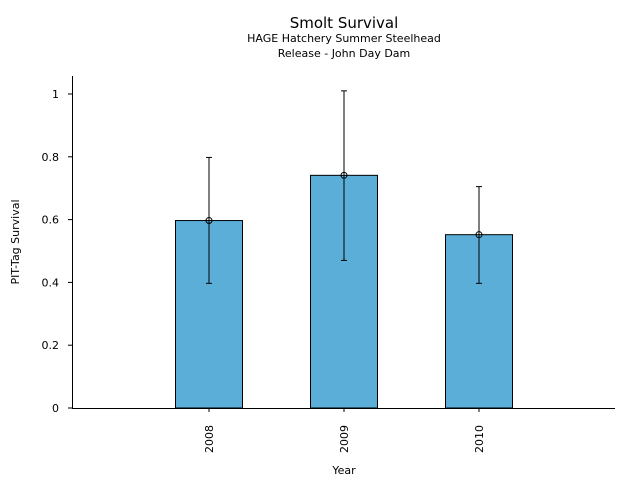 This screenshot has width=640, height=480. I want to click on y-tick-label: 0.4, so click(51, 282).